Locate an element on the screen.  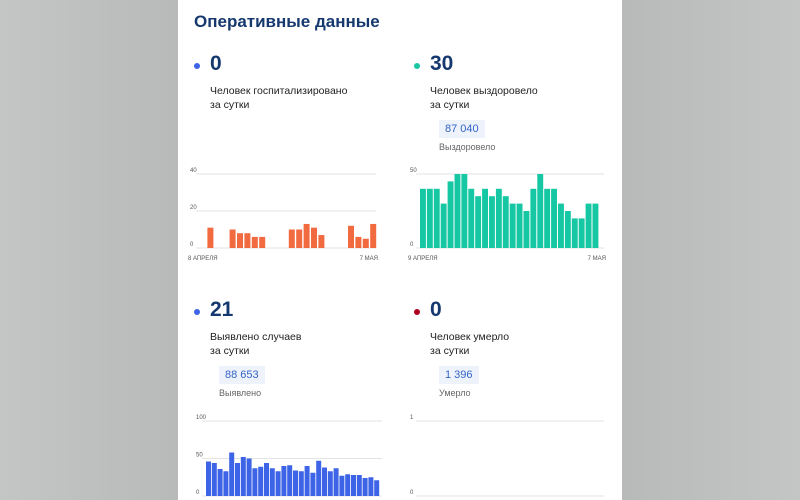
hospitalized-chart: 40 20 0 8 АПРЕЛЯ 7 МАЯ is located at coordinates (283, 215).